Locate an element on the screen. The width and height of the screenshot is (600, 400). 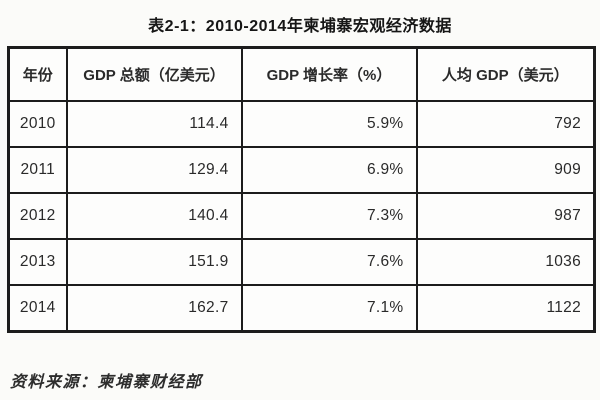
cell-gdp-growth: 7.3% is located at coordinates (329, 216).